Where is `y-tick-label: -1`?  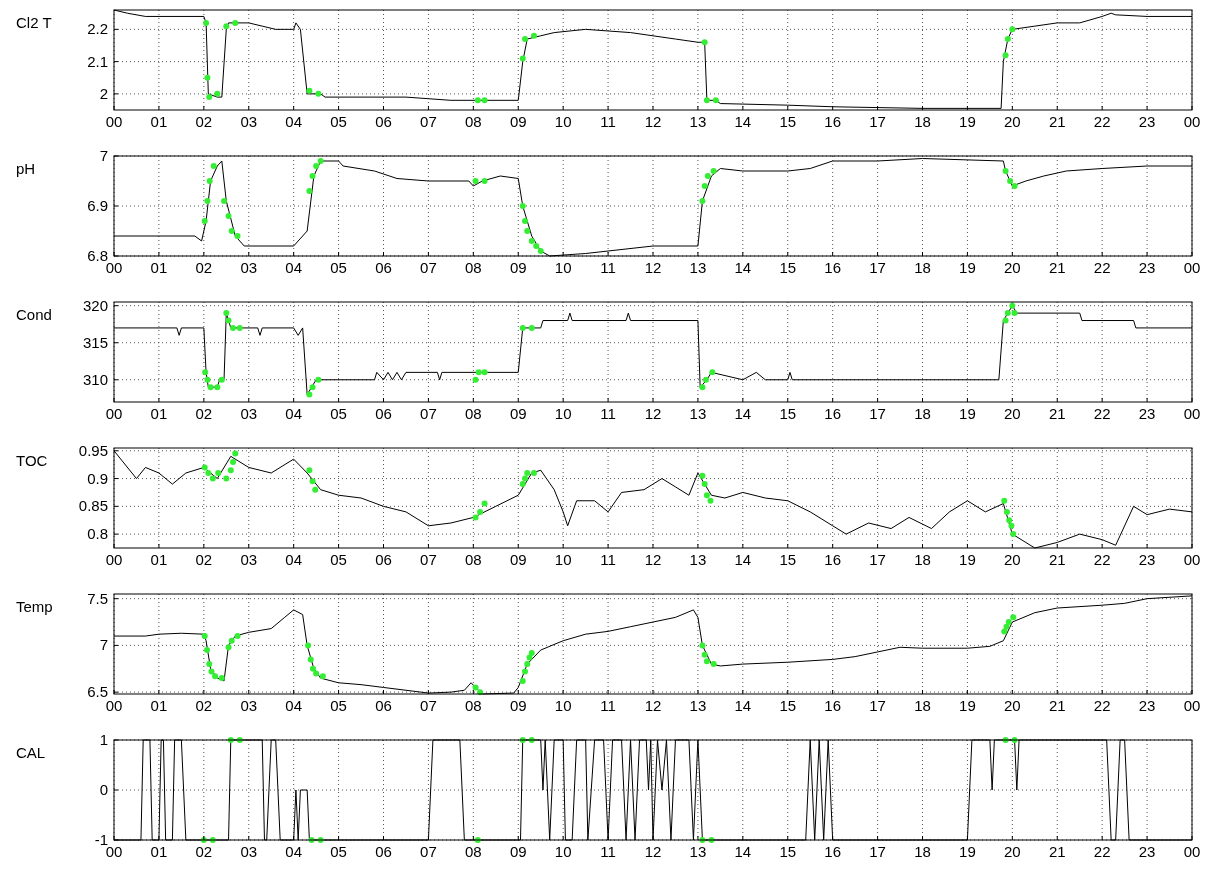 y-tick-label: -1 is located at coordinates (101, 839).